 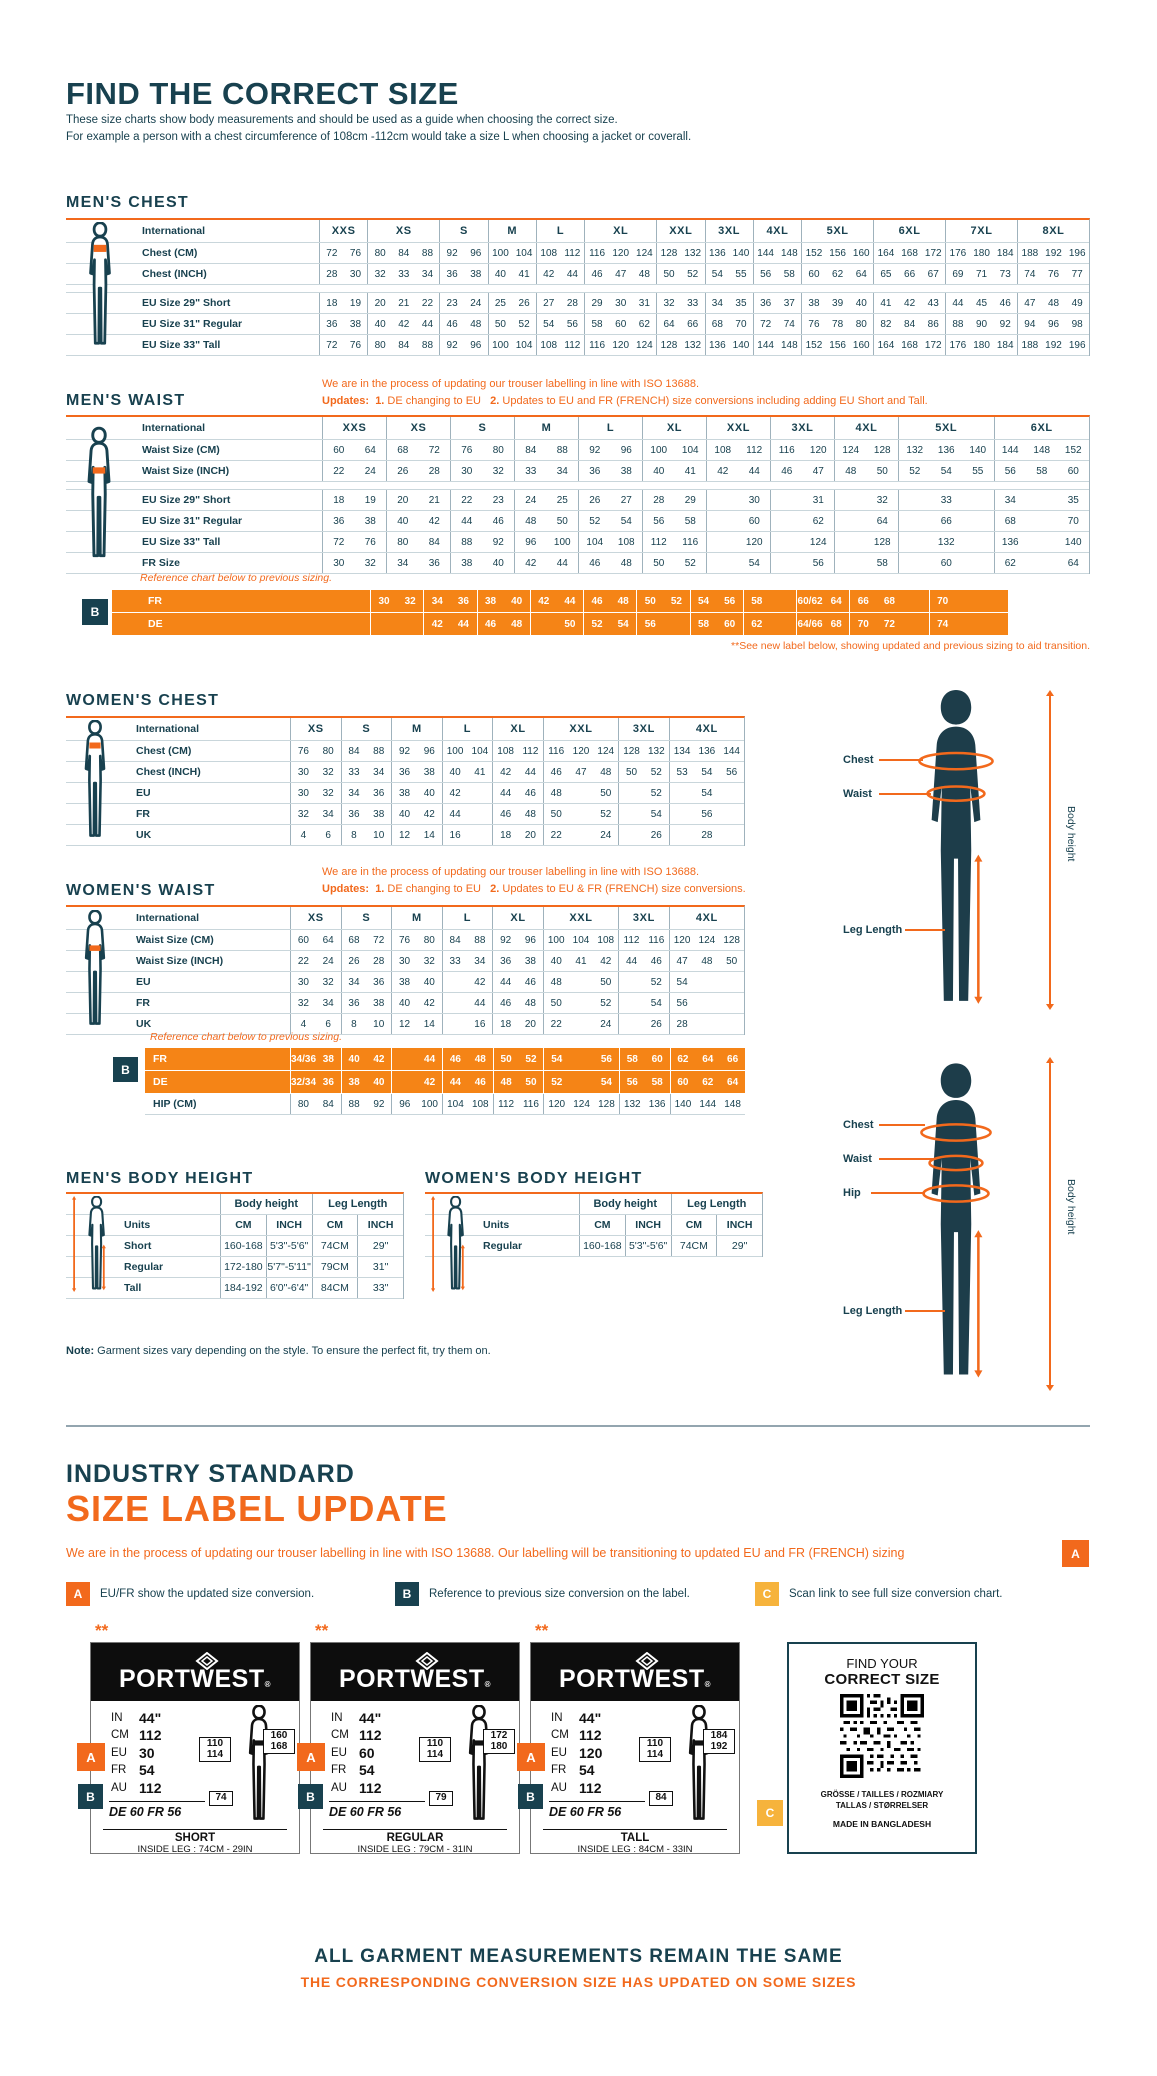 I want to click on table-cell: 30, so click(x=303, y=982).